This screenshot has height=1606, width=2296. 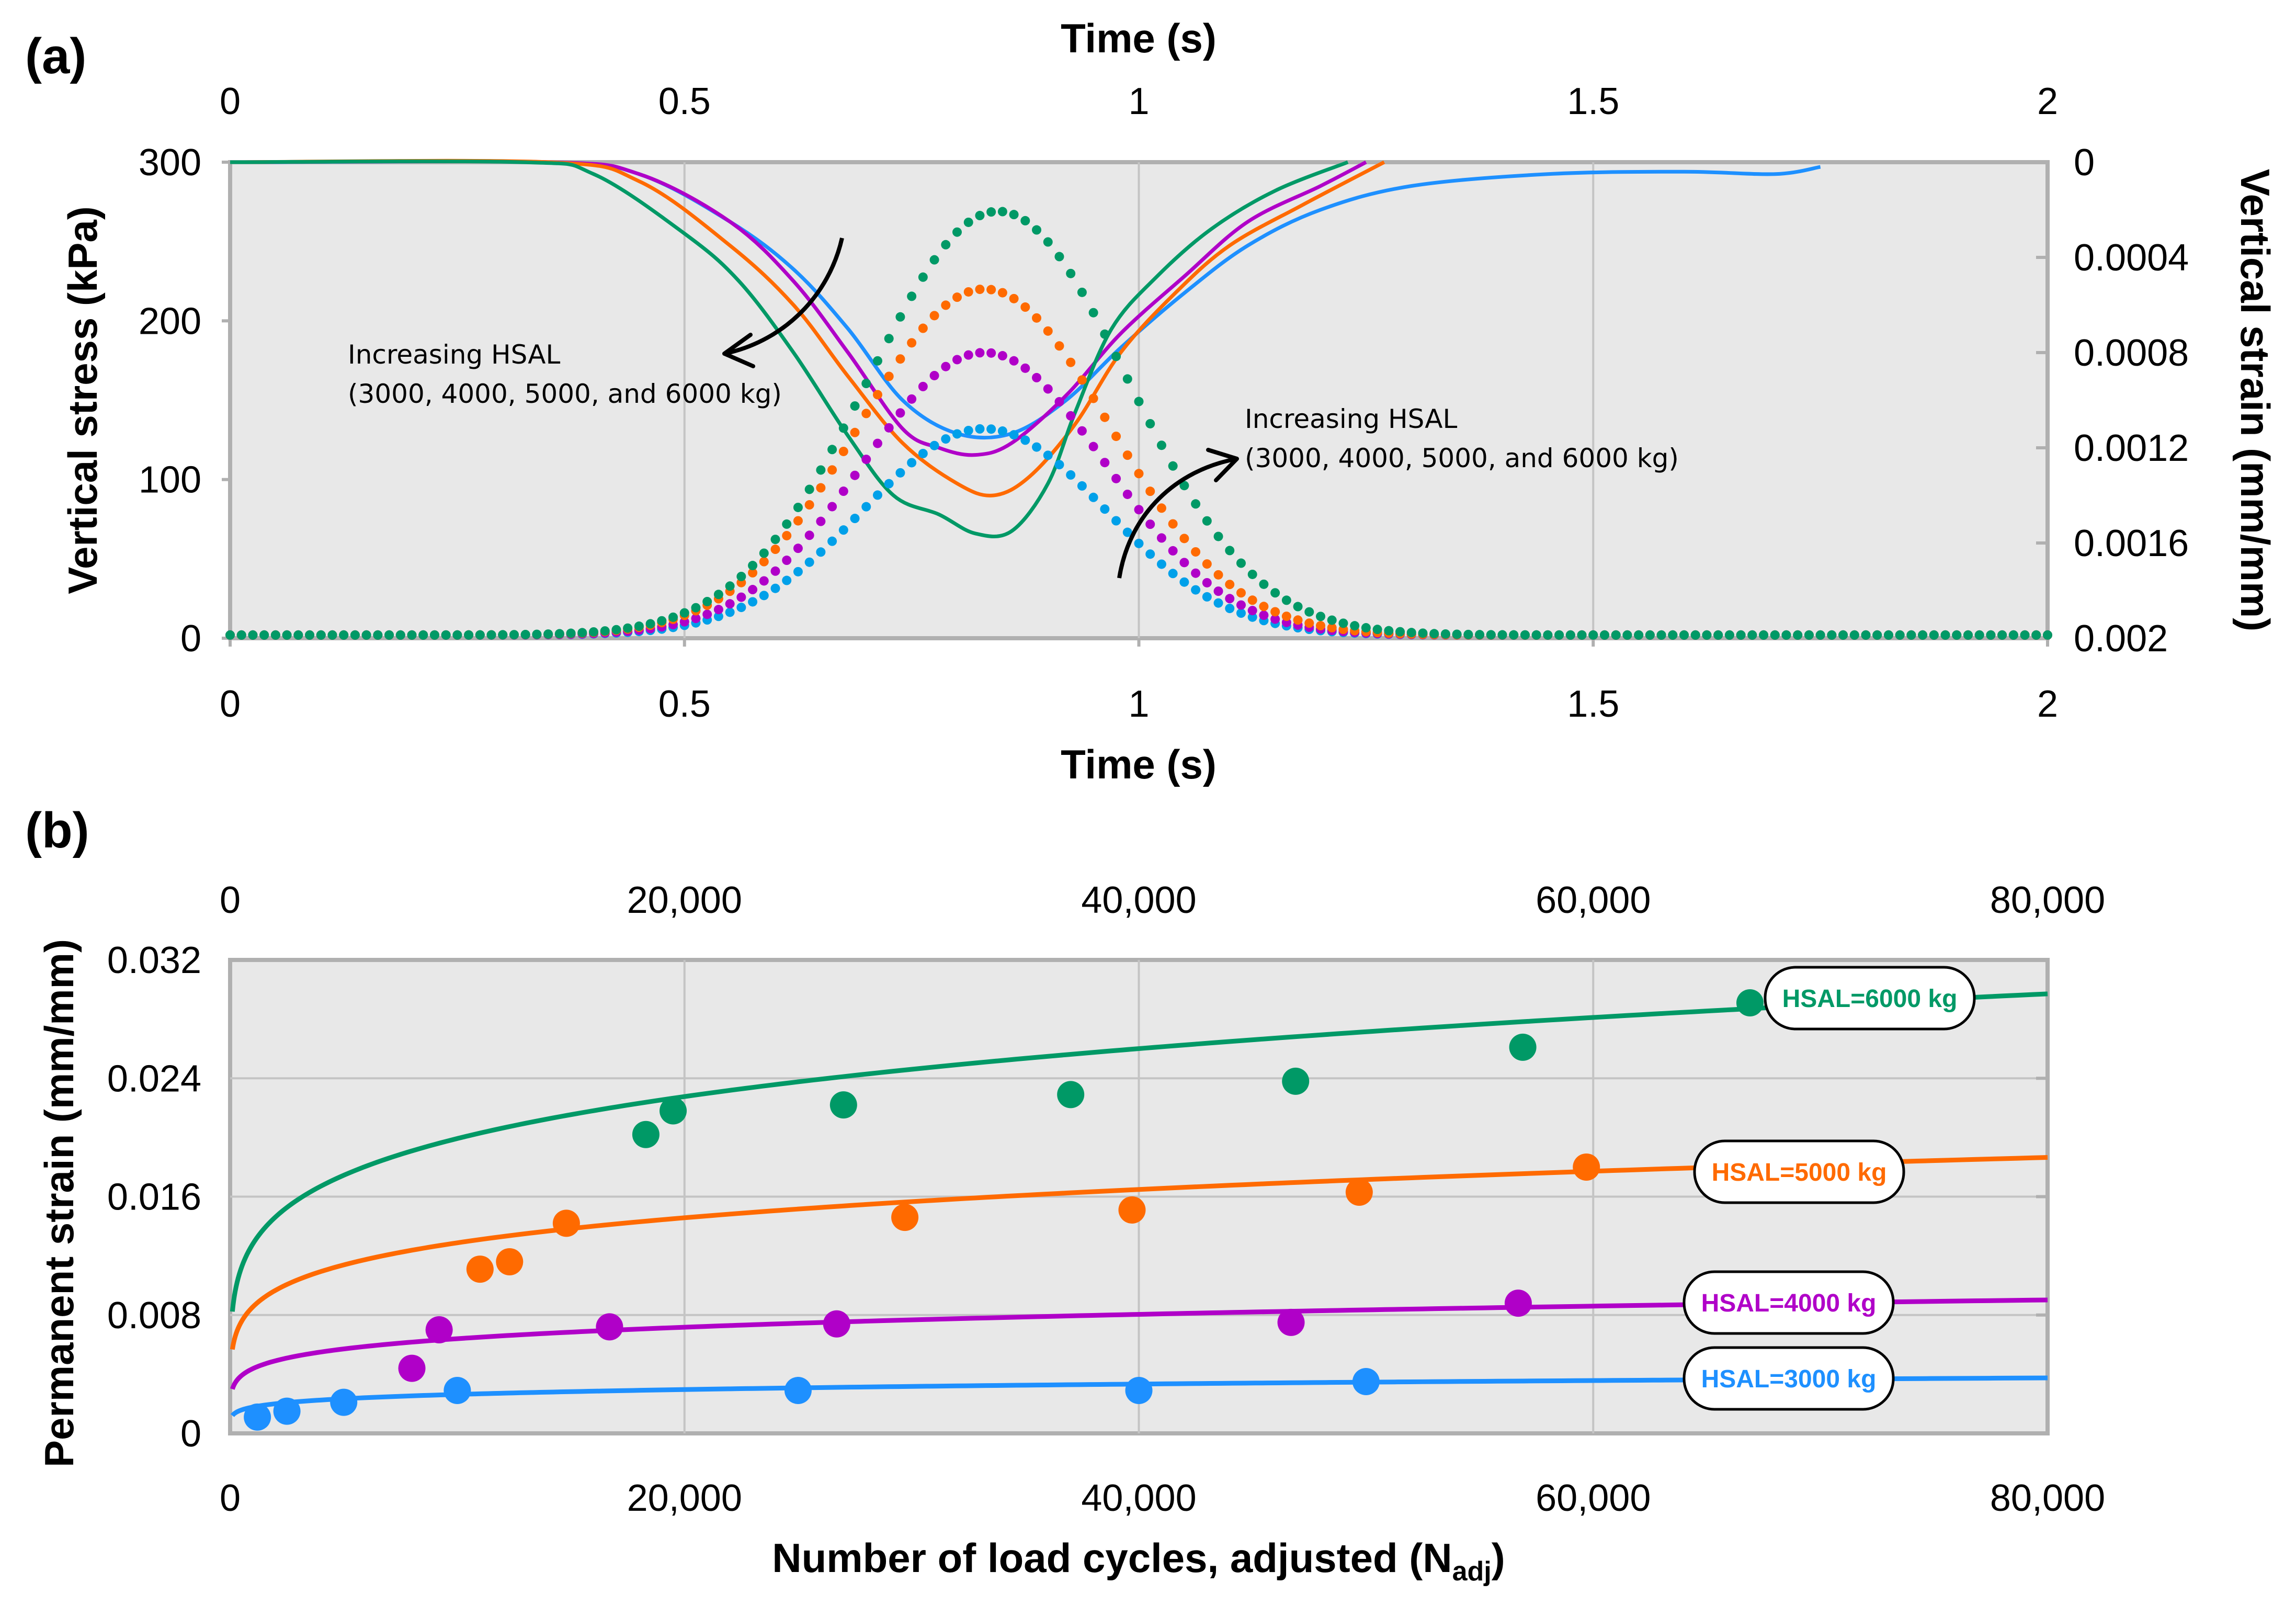 I want to click on hsal-label-box, so click(x=1799, y=1172).